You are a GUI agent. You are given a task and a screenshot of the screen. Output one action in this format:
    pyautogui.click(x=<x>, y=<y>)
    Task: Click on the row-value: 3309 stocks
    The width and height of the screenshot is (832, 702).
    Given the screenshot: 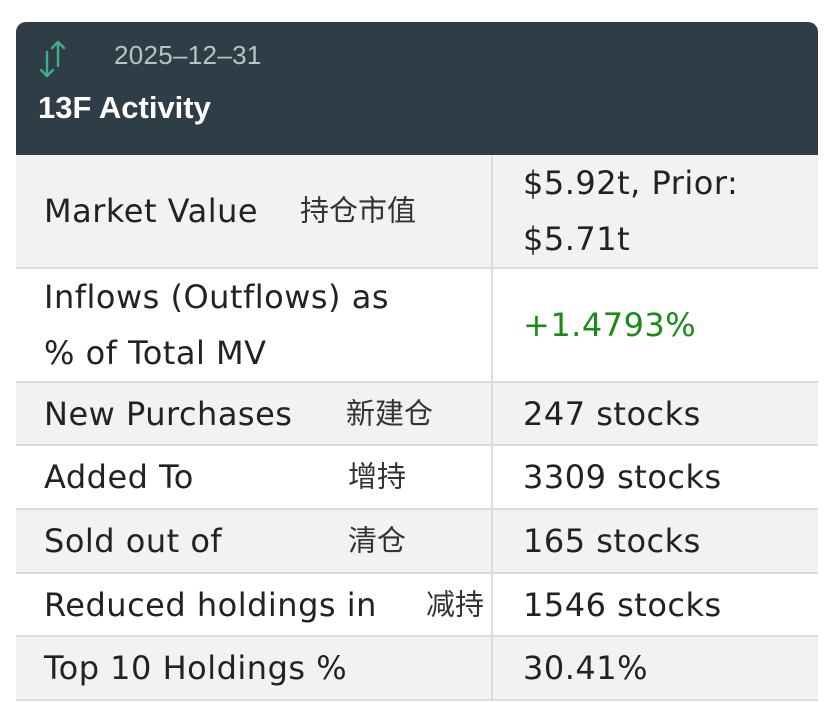 What is the action you would take?
    pyautogui.click(x=622, y=477)
    